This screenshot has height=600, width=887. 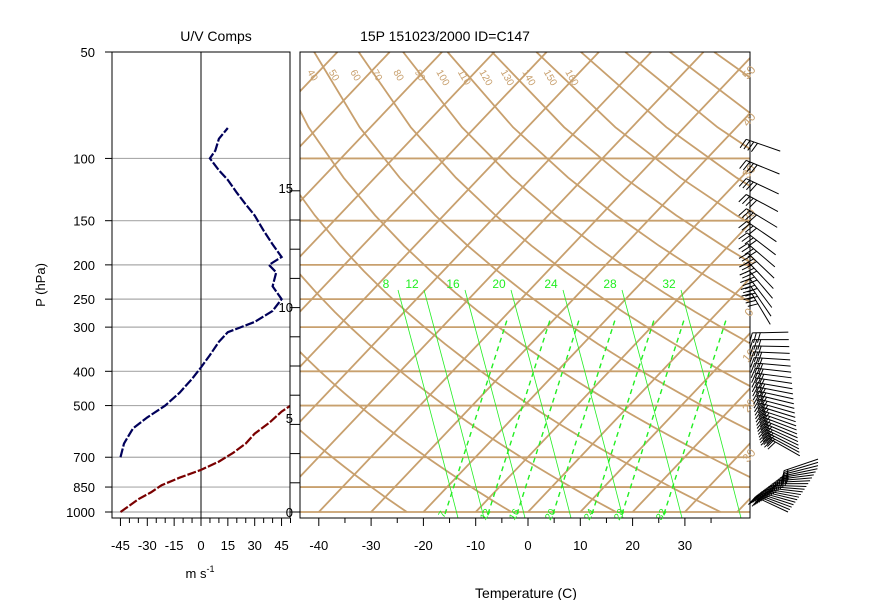 I want to click on dewpoint-profile-halo, so click(x=833, y=206).